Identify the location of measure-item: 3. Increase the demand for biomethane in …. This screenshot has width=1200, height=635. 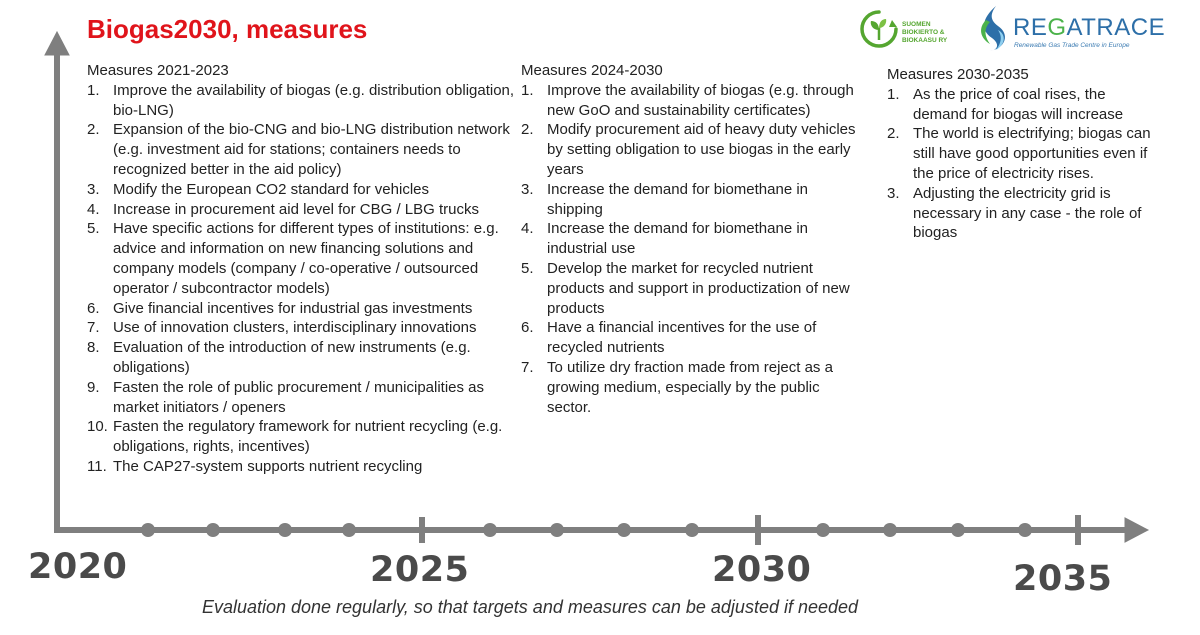
(693, 200).